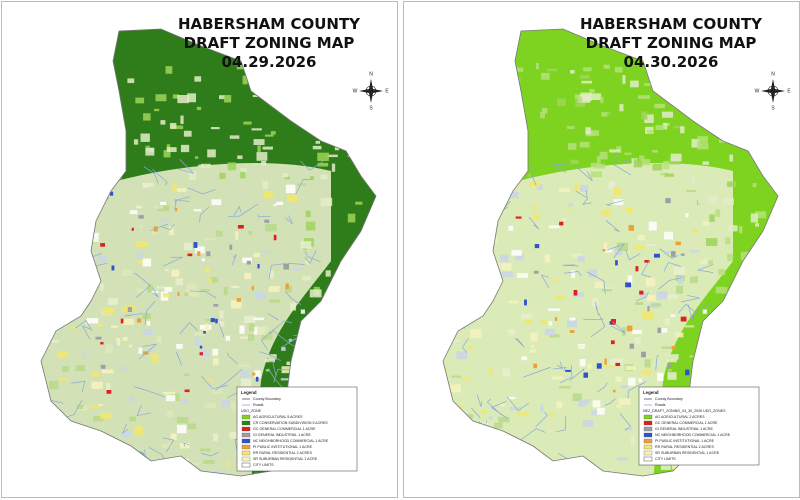 The image size is (800, 500). What do you see at coordinates (685, 441) in the screenshot?
I see `legend-item: PI PUBLIC INSTITUTIONAL 1 ACRE` at bounding box center [685, 441].